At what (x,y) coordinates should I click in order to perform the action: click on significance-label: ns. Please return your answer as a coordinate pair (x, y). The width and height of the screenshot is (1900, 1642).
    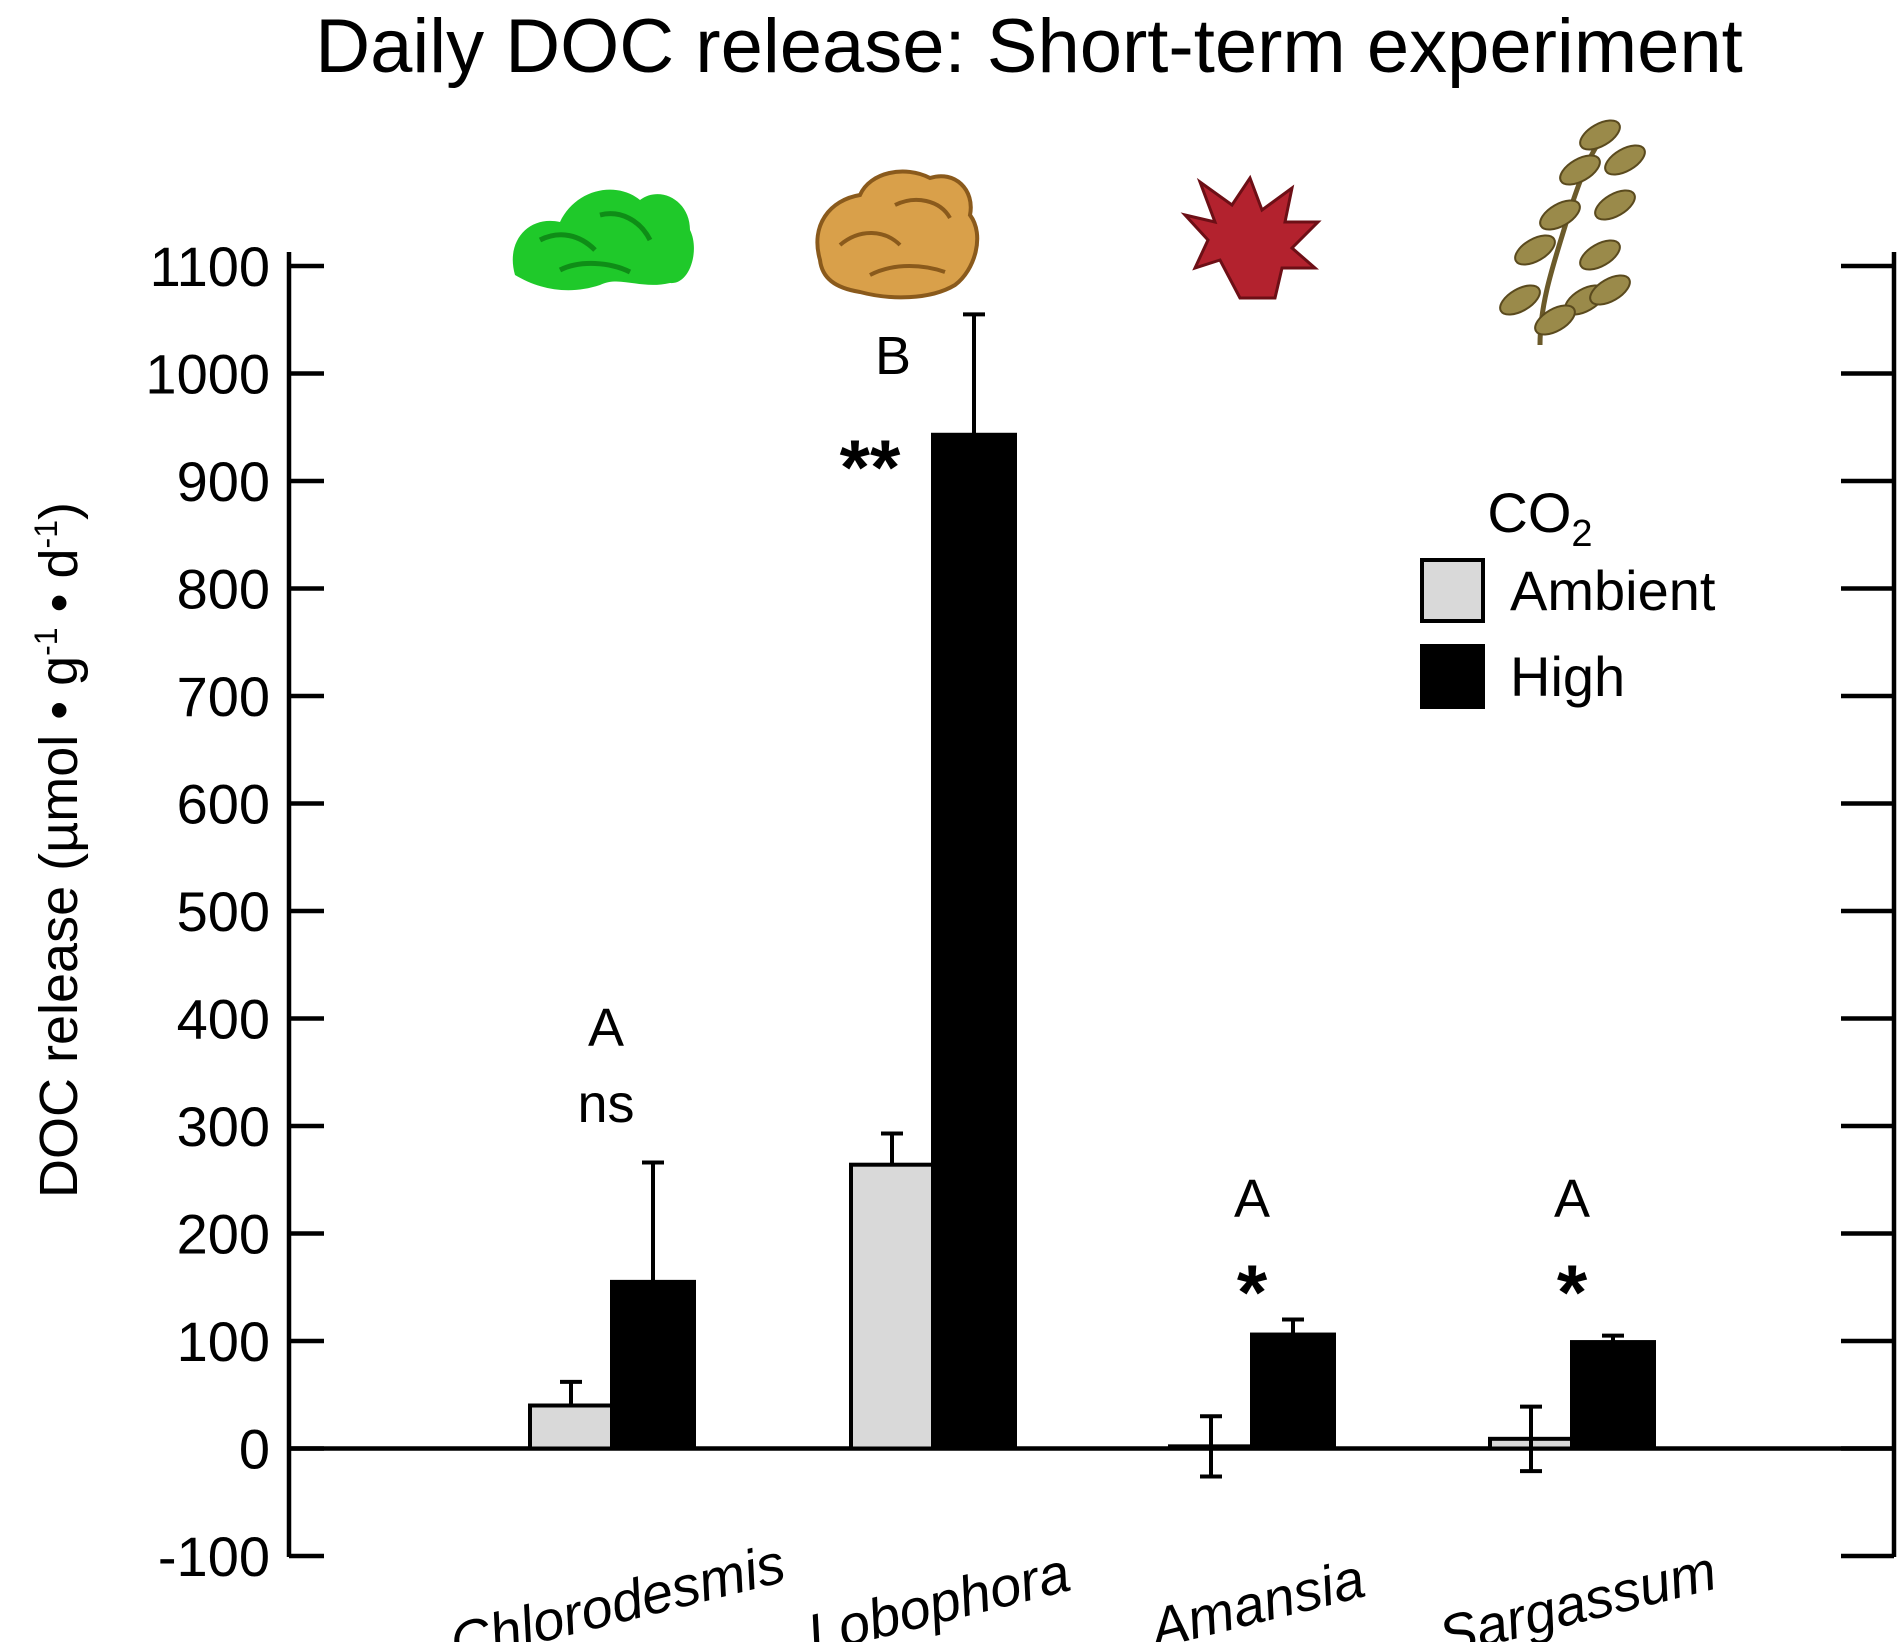
    Looking at the image, I should click on (605, 1104).